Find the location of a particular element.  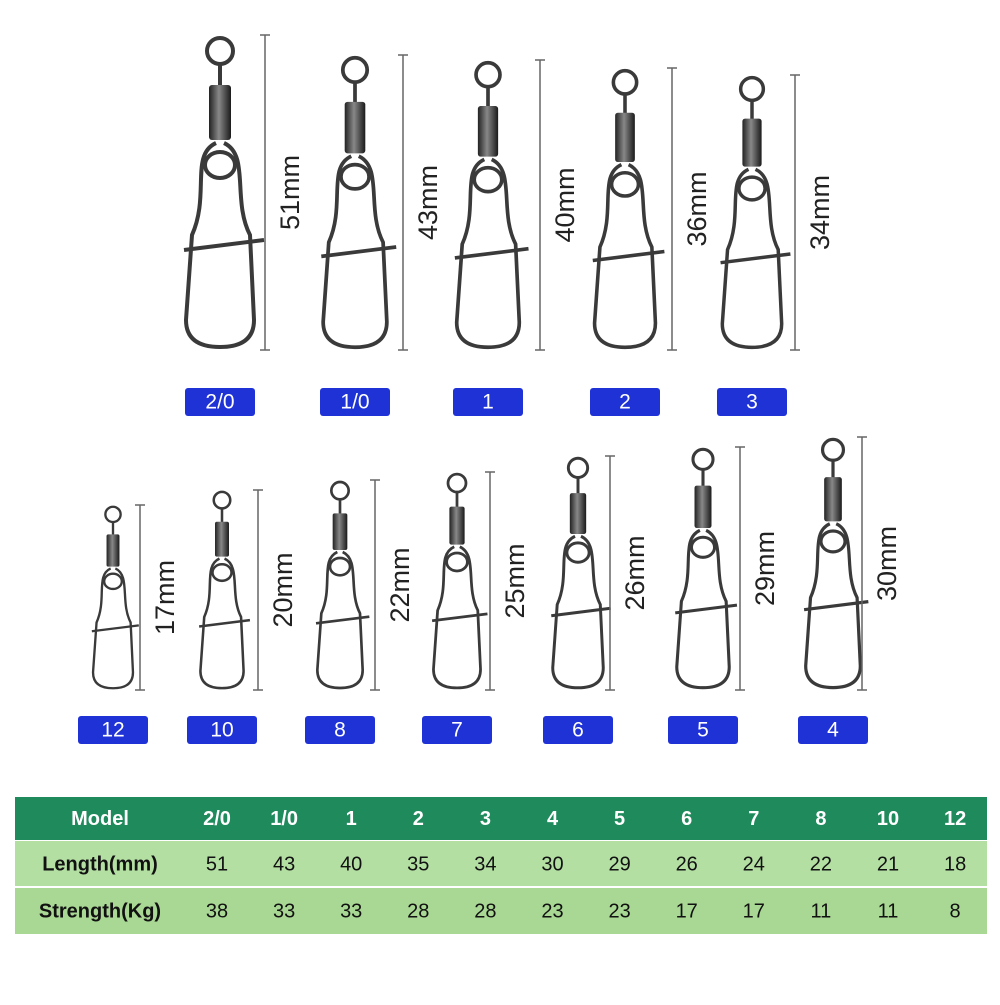

table-header-cell: 2 is located at coordinates (418, 819).